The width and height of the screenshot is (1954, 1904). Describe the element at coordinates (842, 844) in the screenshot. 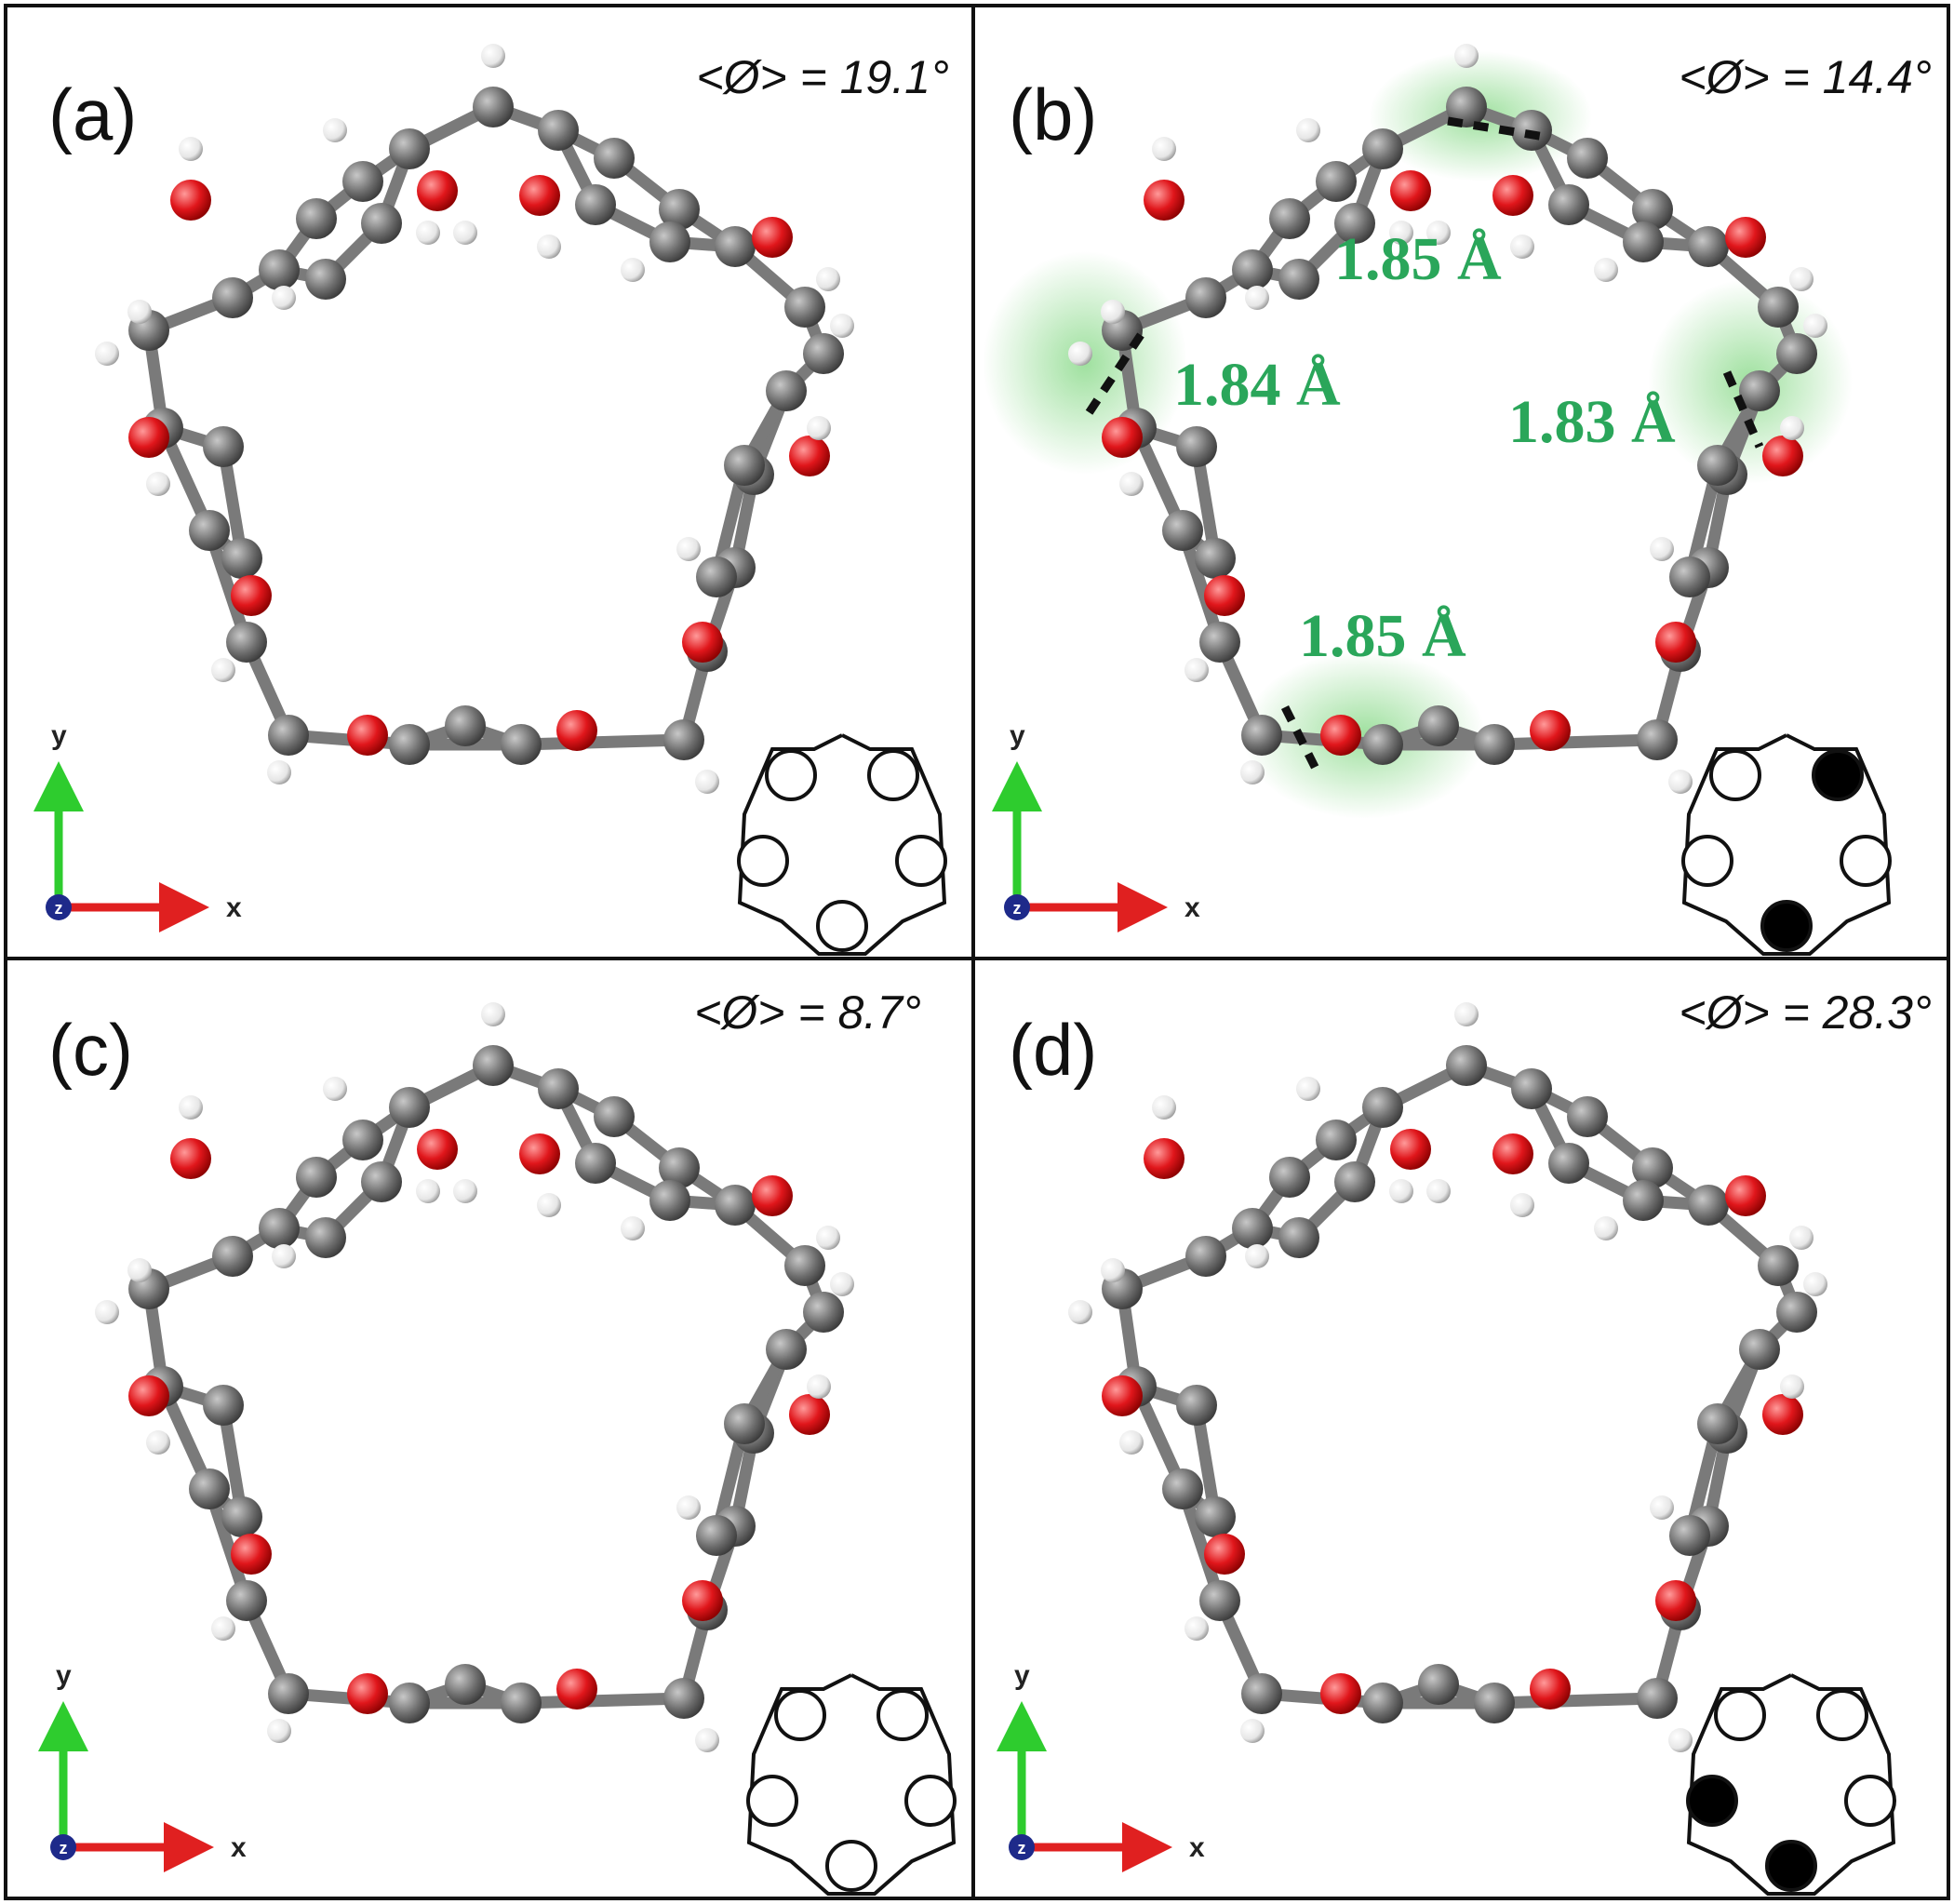

I see `ring-outline` at that location.